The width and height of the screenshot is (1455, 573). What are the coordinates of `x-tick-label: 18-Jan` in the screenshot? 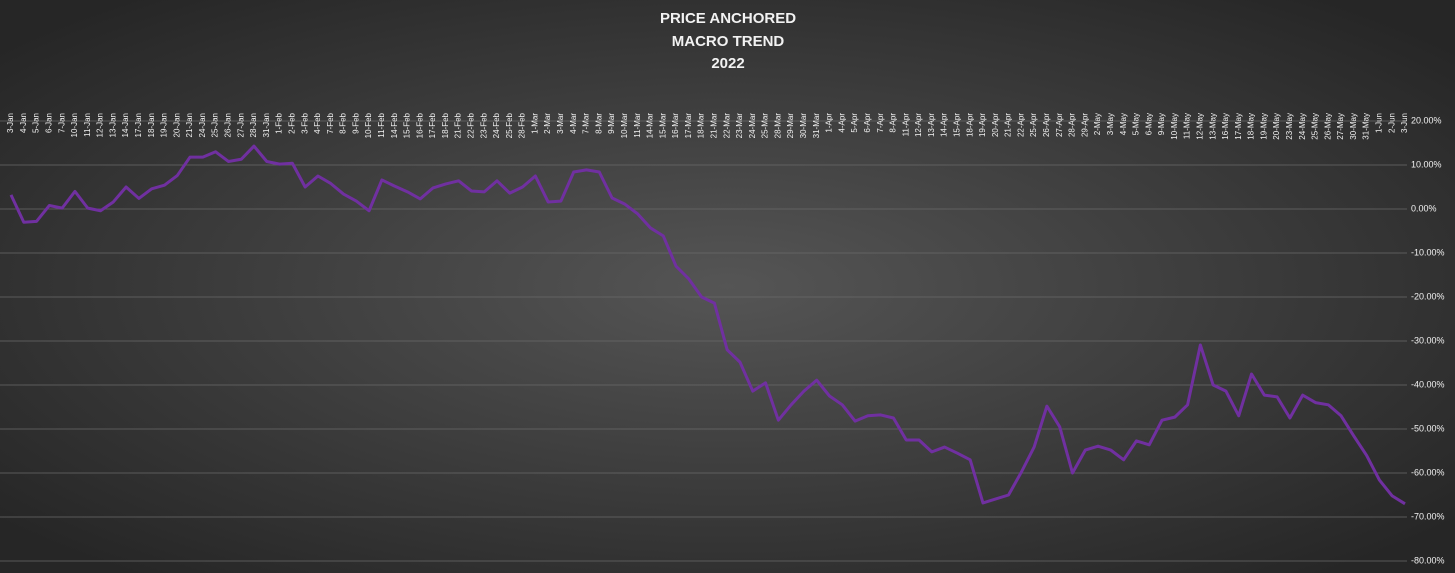 It's located at (151, 125).